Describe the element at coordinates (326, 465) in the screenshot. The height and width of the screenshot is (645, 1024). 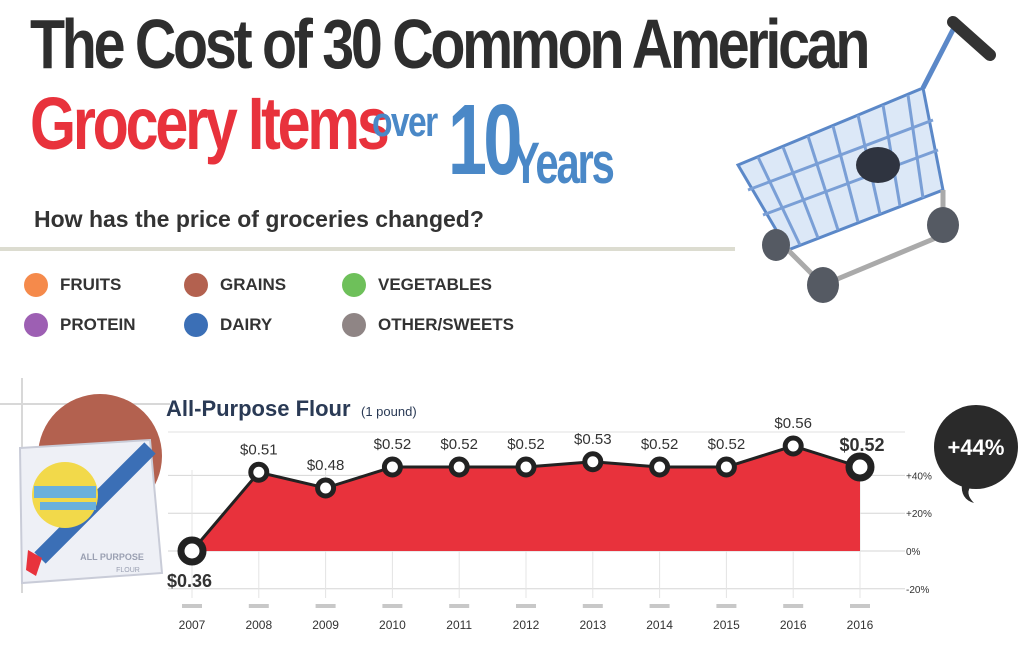
I see `value-label: $0.48` at that location.